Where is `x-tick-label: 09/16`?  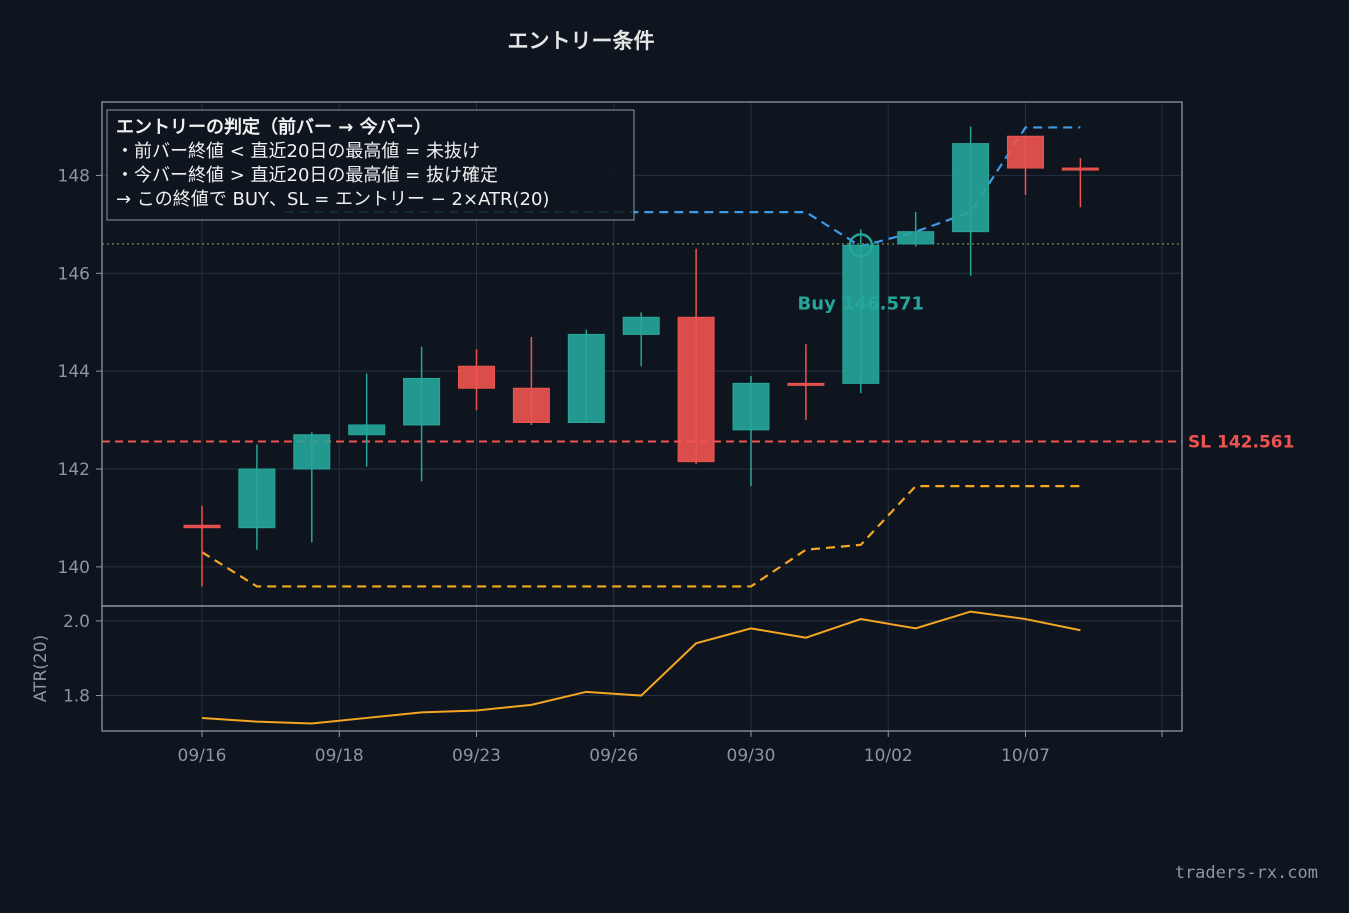
x-tick-label: 09/16 is located at coordinates (202, 756).